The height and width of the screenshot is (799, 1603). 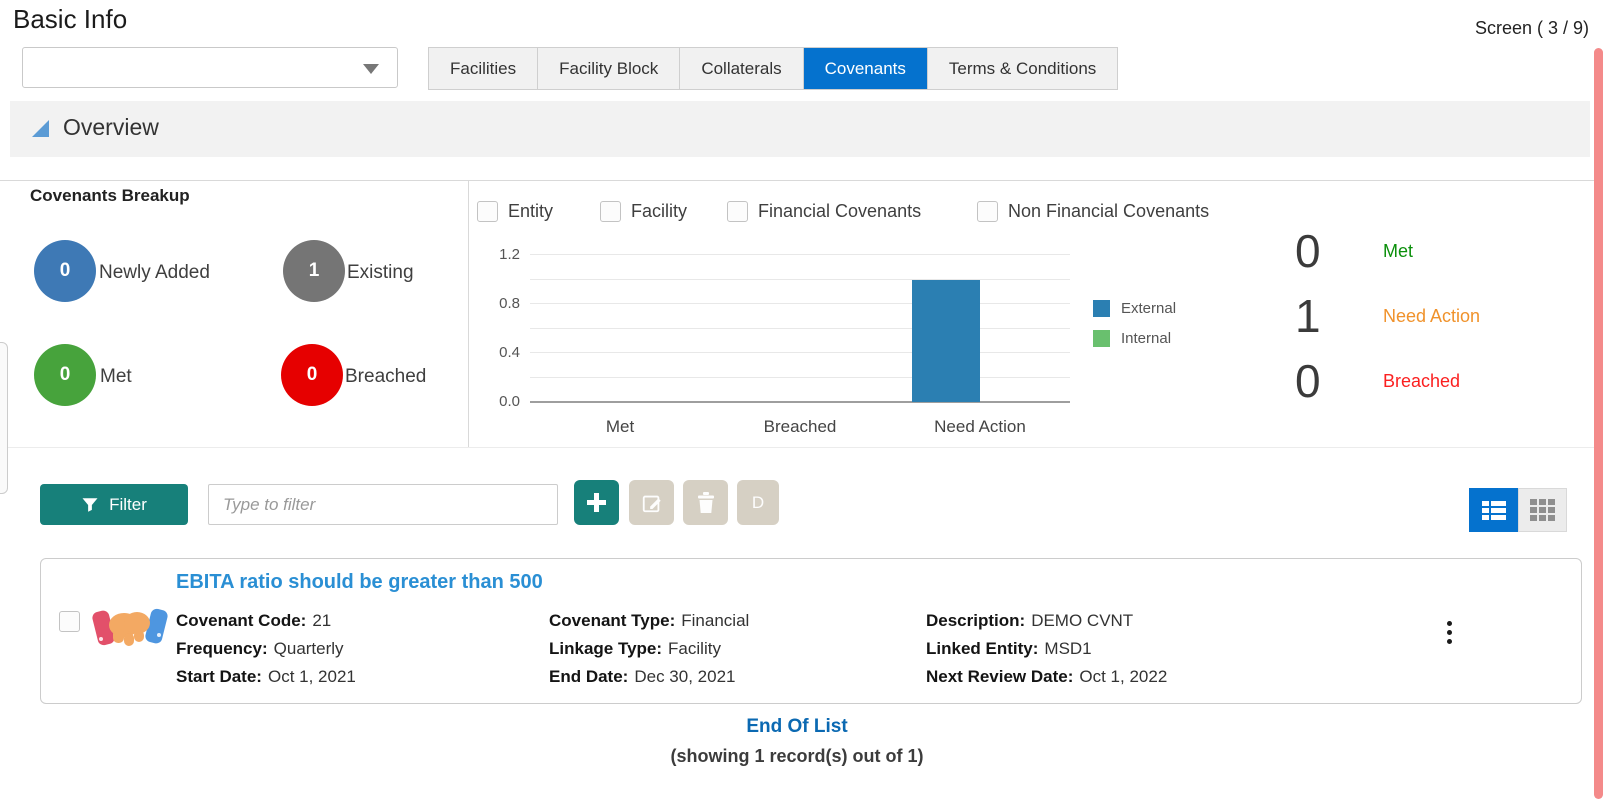 I want to click on x-axis-category-label: Need Action, so click(x=980, y=426).